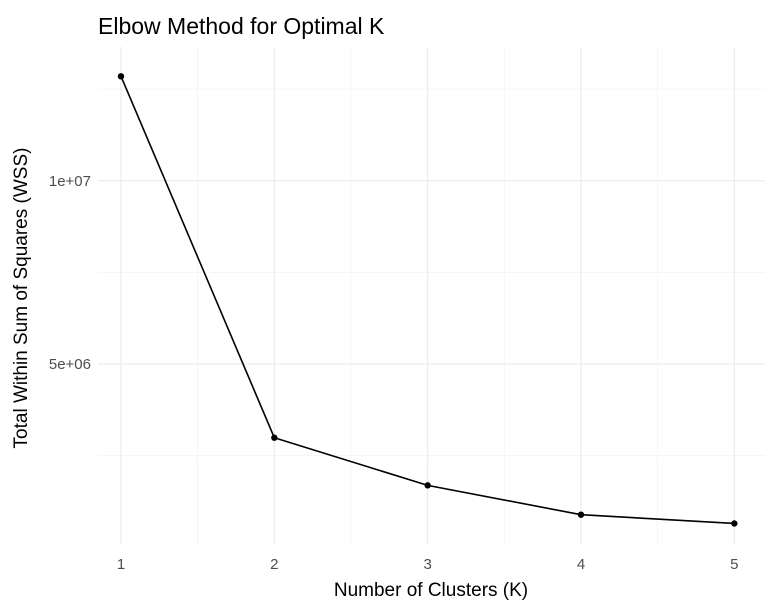 The image size is (775, 610). I want to click on y-tick-label: 1e+07, so click(70, 181).